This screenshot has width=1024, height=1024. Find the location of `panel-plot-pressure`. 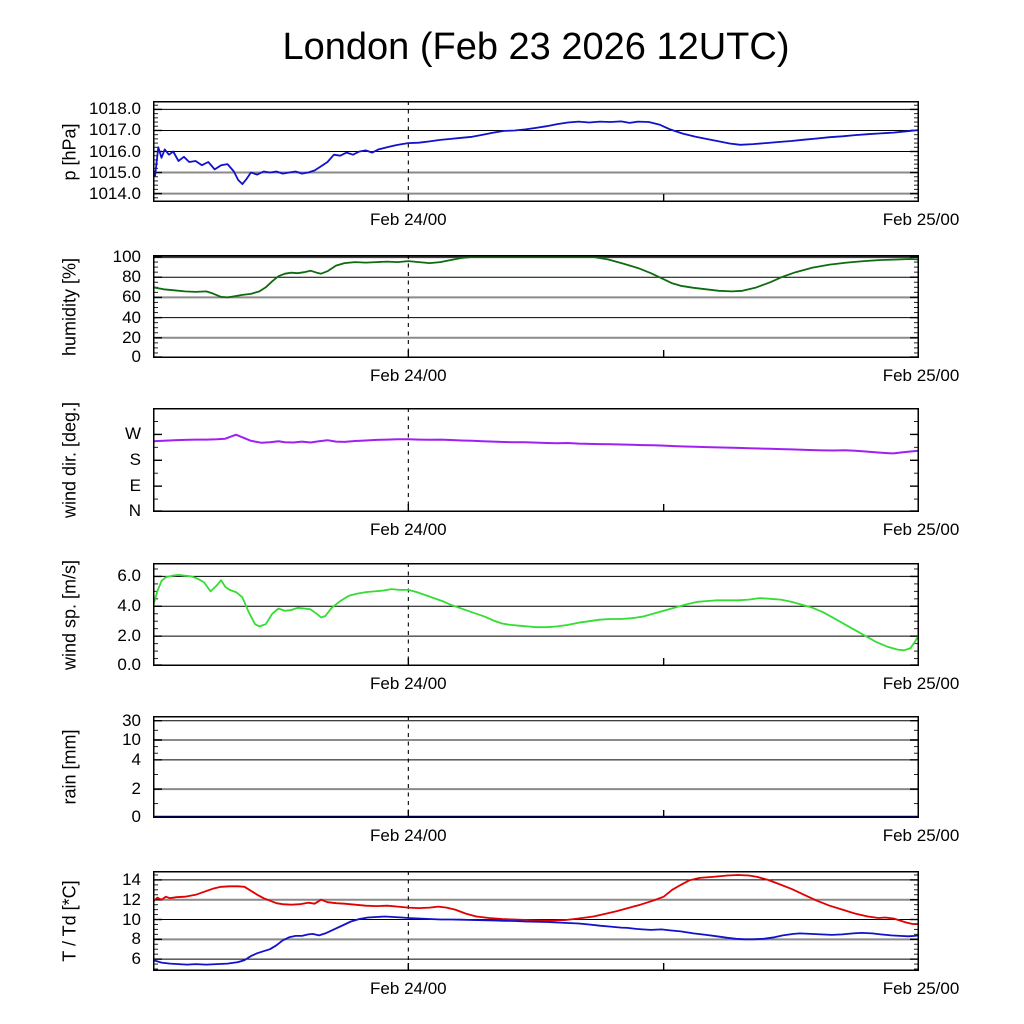

panel-plot-pressure is located at coordinates (536, 151).